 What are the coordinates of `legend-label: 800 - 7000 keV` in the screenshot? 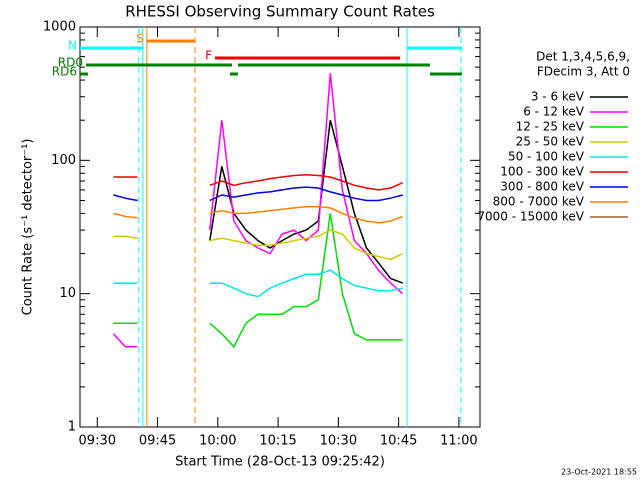 It's located at (539, 202).